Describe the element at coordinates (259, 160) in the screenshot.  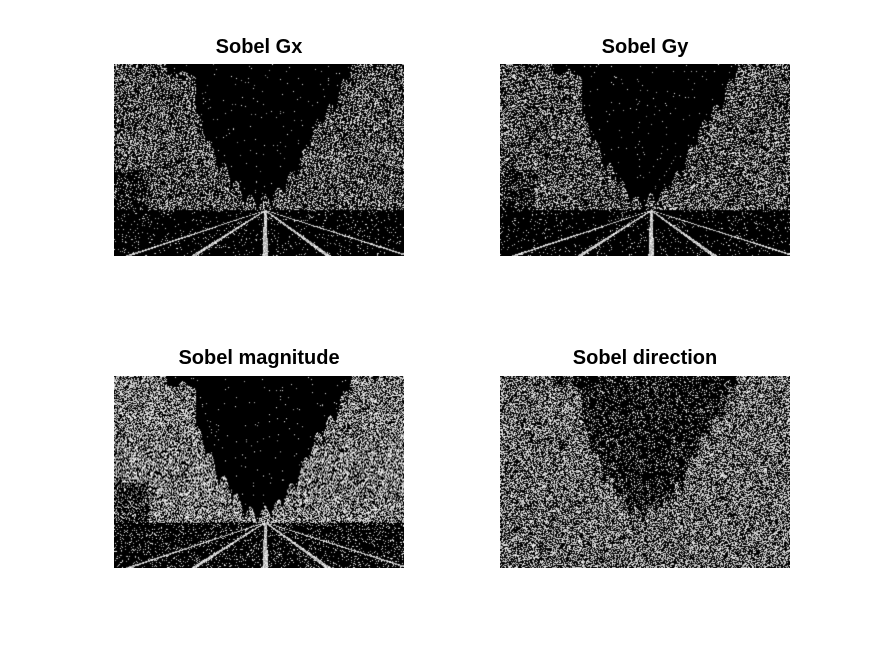
I see `sobel-gx-image` at that location.